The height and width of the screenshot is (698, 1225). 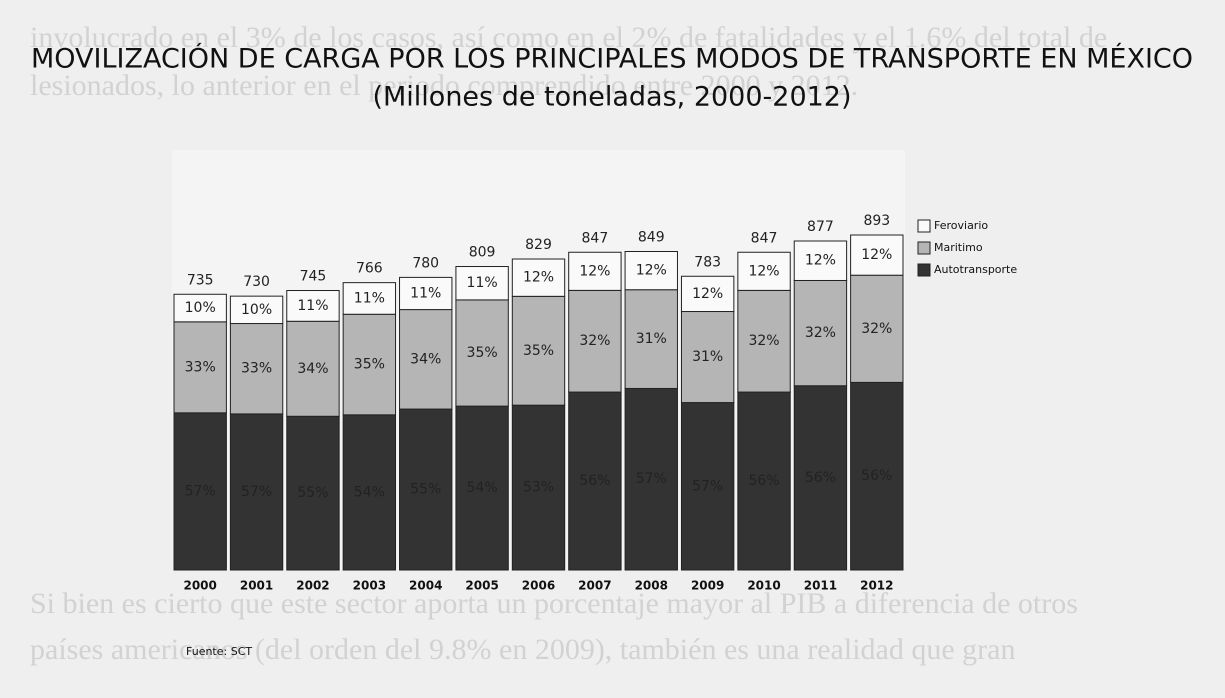 I want to click on total-label: 735, so click(x=200, y=280).